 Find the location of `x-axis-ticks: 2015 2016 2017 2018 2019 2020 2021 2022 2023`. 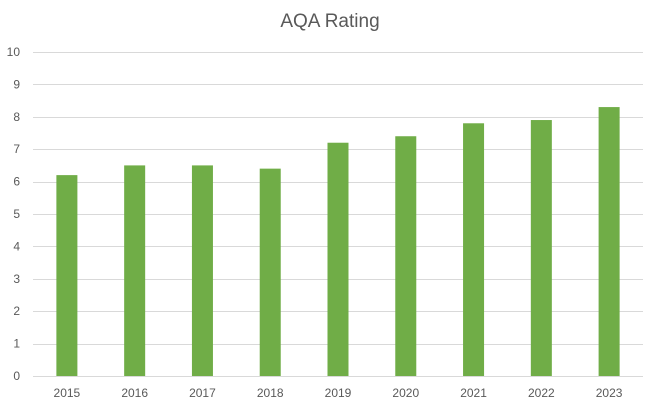

x-axis-ticks: 2015 2016 2017 2018 2019 2020 2021 2022 2023 is located at coordinates (338, 393).